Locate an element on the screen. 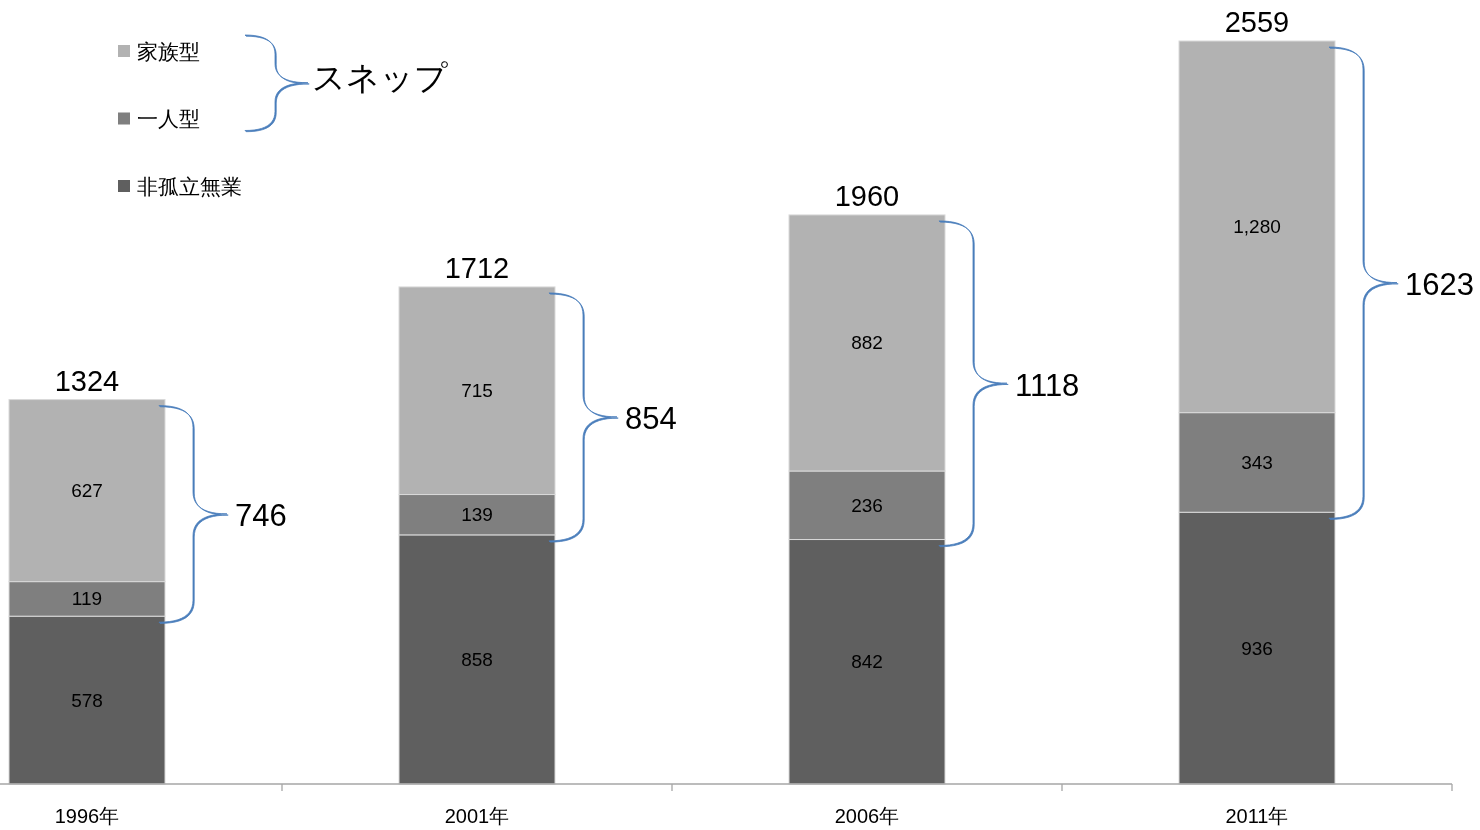 This screenshot has width=1480, height=830. annotation: 854 is located at coordinates (651, 419).